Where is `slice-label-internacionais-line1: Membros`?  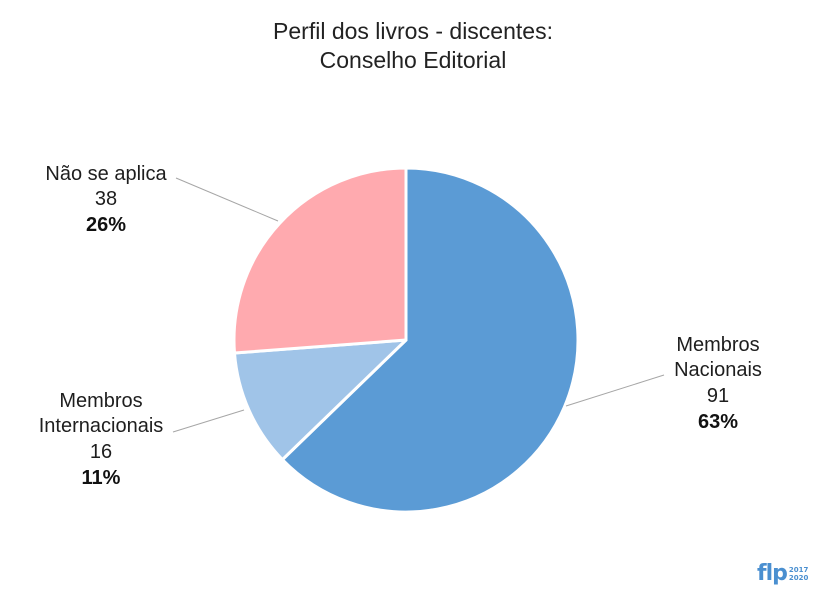
slice-label-internacionais-line1: Membros is located at coordinates (100, 401).